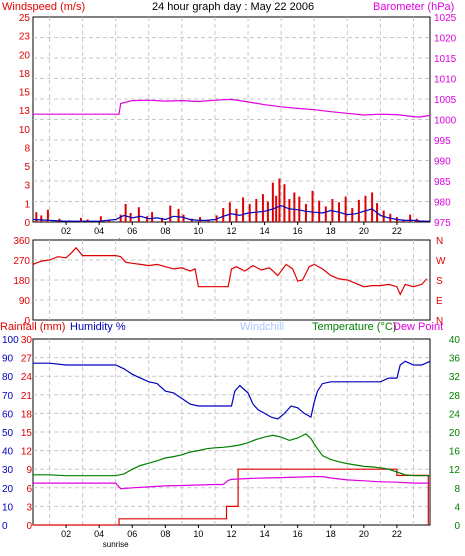 Image resolution: width=465 pixels, height=556 pixels. I want to click on barometer-axis-label: Barometer (hPa), so click(413, 7).